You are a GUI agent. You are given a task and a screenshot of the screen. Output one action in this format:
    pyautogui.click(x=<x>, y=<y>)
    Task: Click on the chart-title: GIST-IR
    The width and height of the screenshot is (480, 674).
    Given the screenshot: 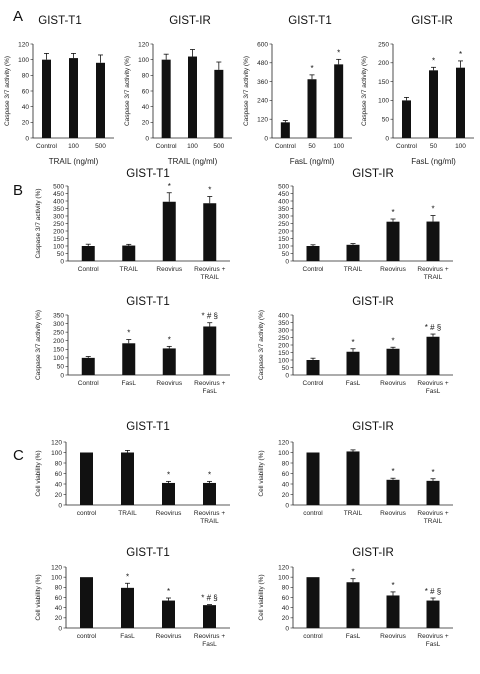 What is the action you would take?
    pyautogui.click(x=373, y=553)
    